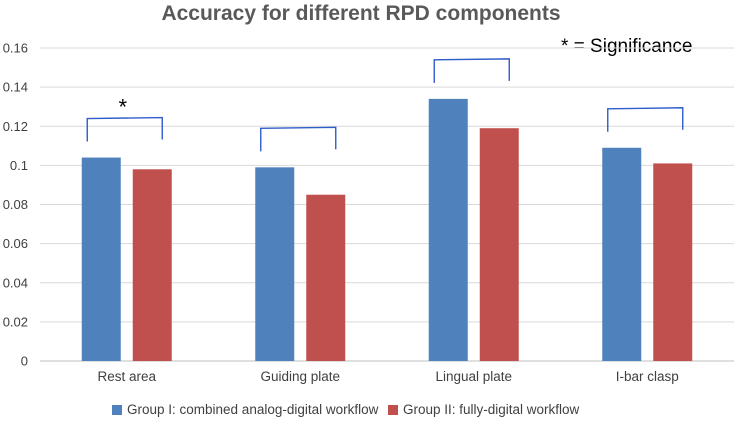 The height and width of the screenshot is (422, 744). I want to click on x-category-label: I-bar clasp, so click(647, 376).